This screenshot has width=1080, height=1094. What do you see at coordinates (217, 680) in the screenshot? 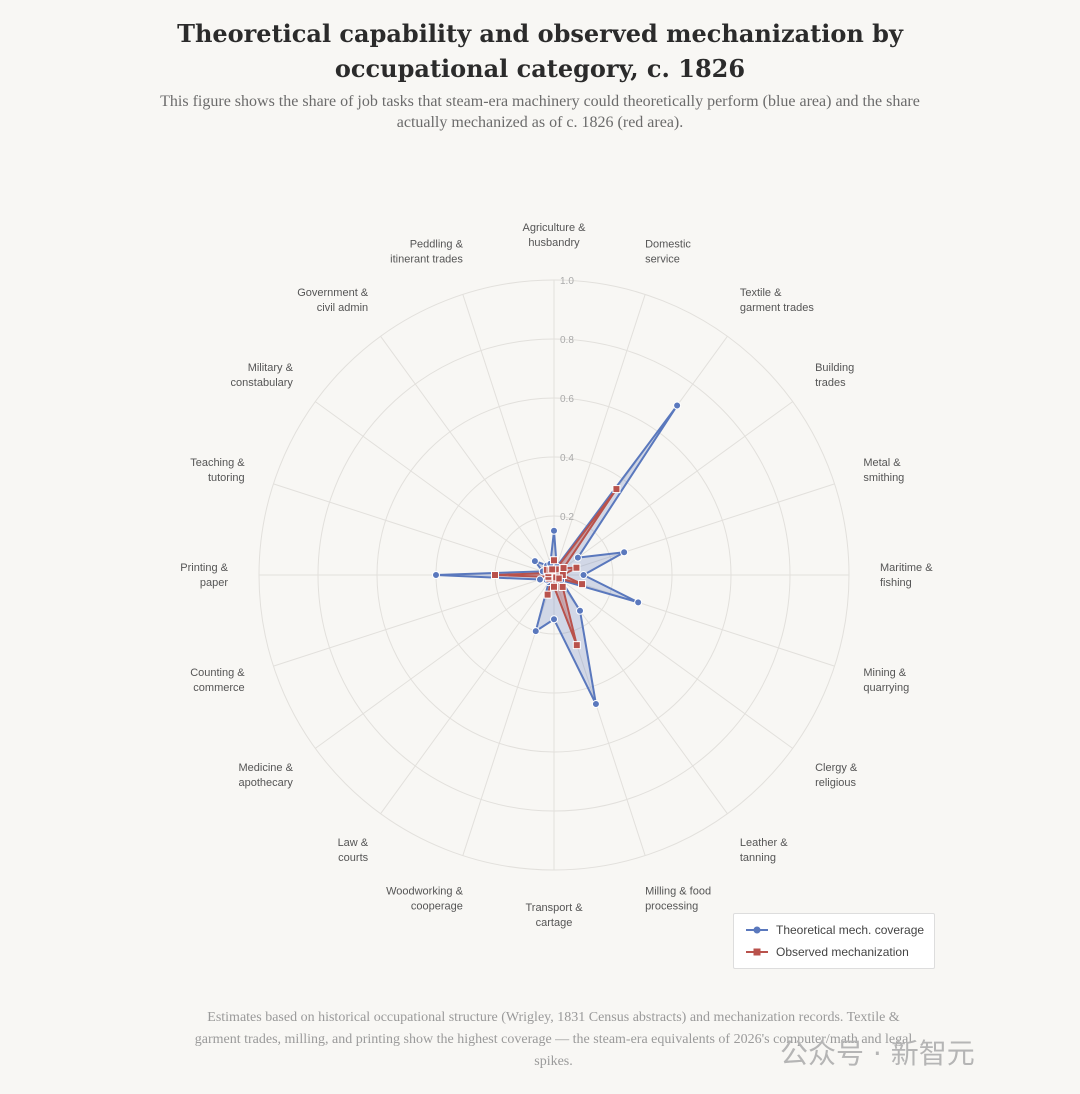
I see `category-label: Counting & commerce` at bounding box center [217, 680].